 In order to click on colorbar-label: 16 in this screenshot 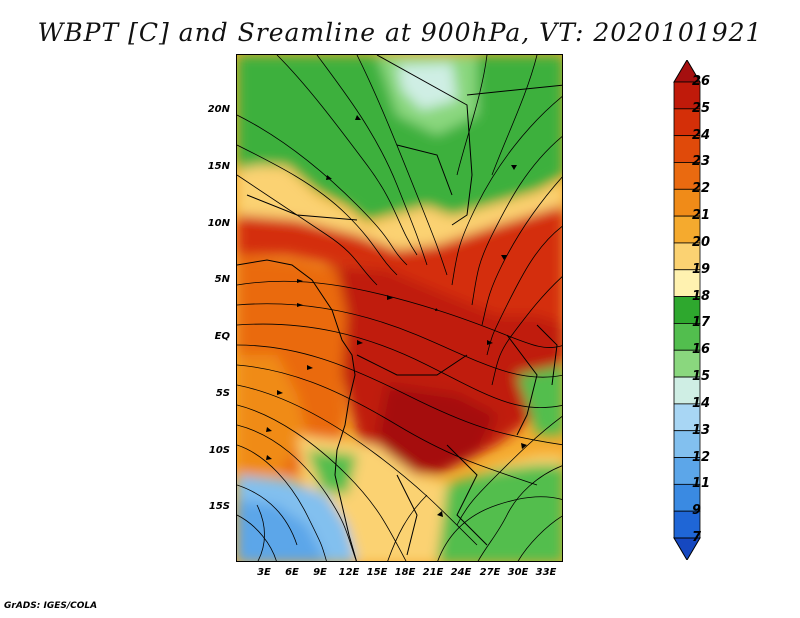, I will do `click(701, 350)`.